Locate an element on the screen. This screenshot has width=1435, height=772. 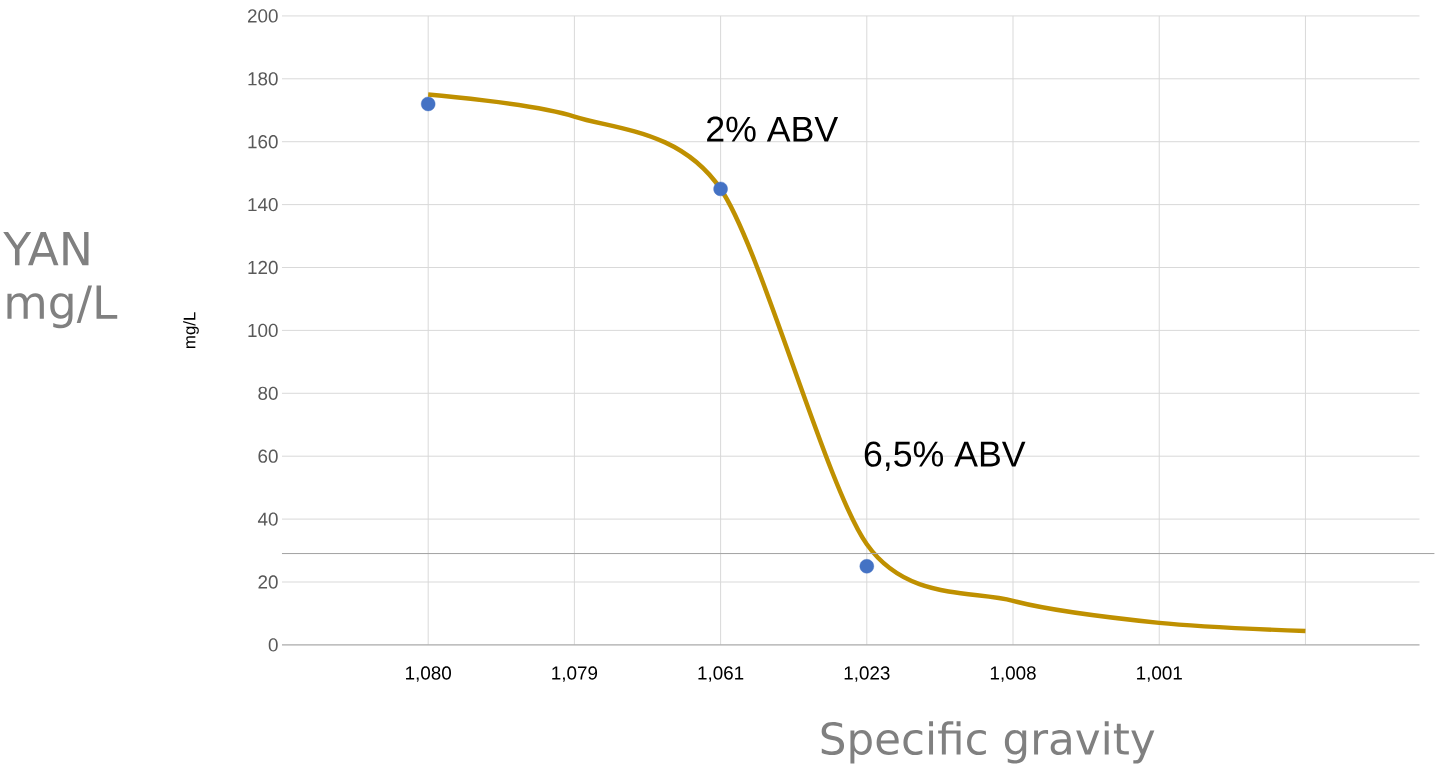
y-tick-label: 200 is located at coordinates (262, 16).